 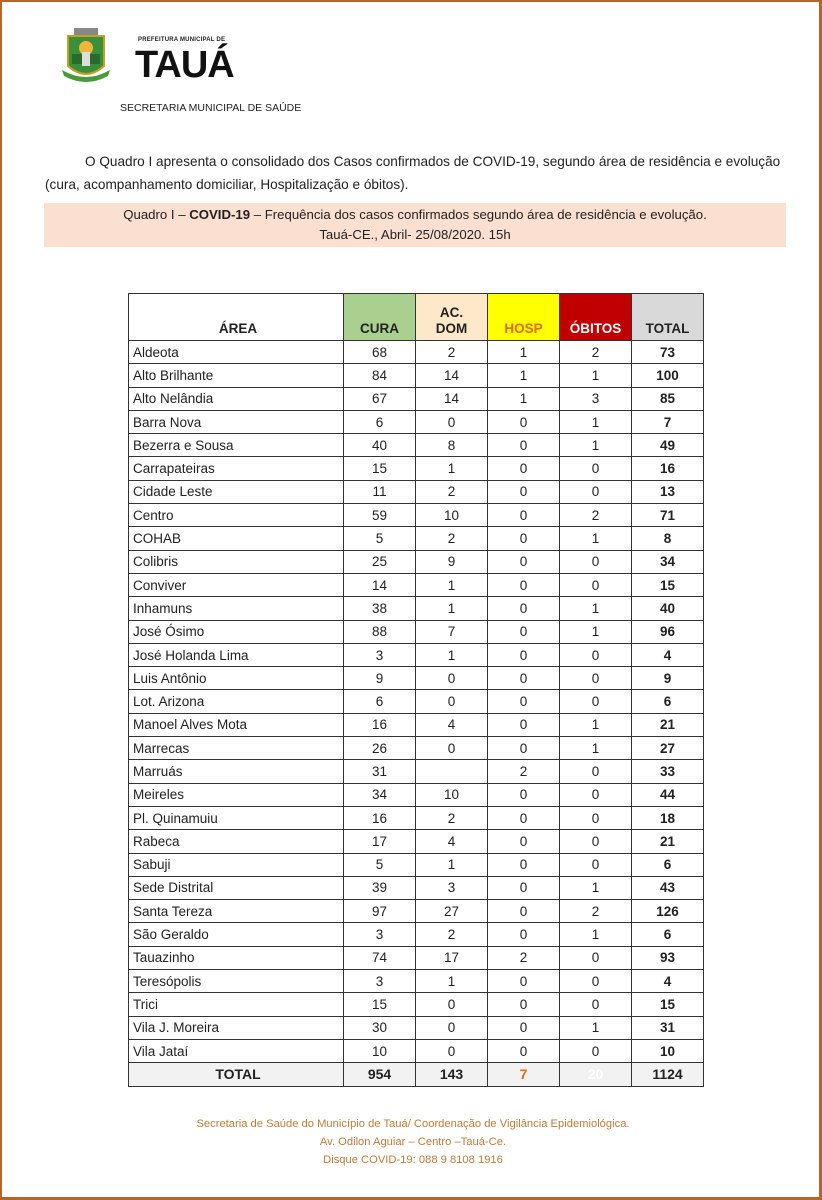 What do you see at coordinates (416, 1004) in the screenshot?
I see `table-row: Trici 15 0 0 0 15` at bounding box center [416, 1004].